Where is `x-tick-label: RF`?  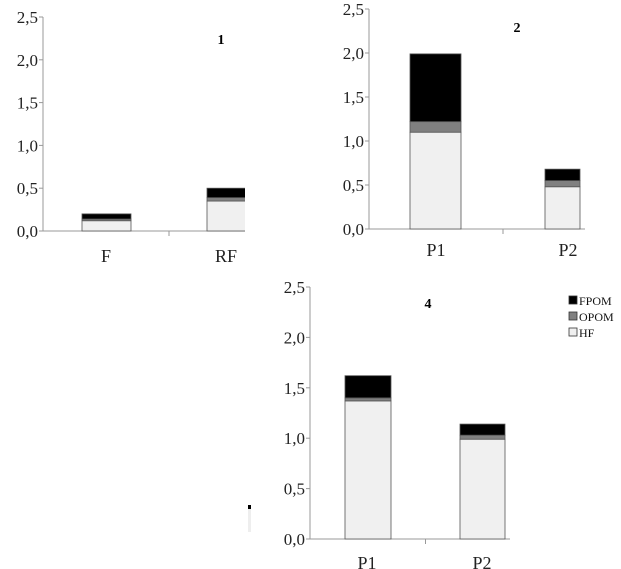
x-tick-label: RF is located at coordinates (226, 256).